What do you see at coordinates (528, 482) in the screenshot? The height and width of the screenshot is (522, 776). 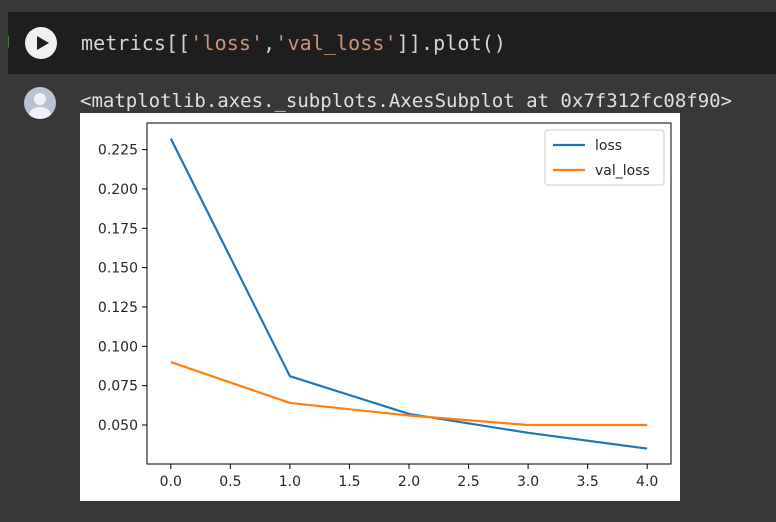 I see `x-tick-label: 3.0` at bounding box center [528, 482].